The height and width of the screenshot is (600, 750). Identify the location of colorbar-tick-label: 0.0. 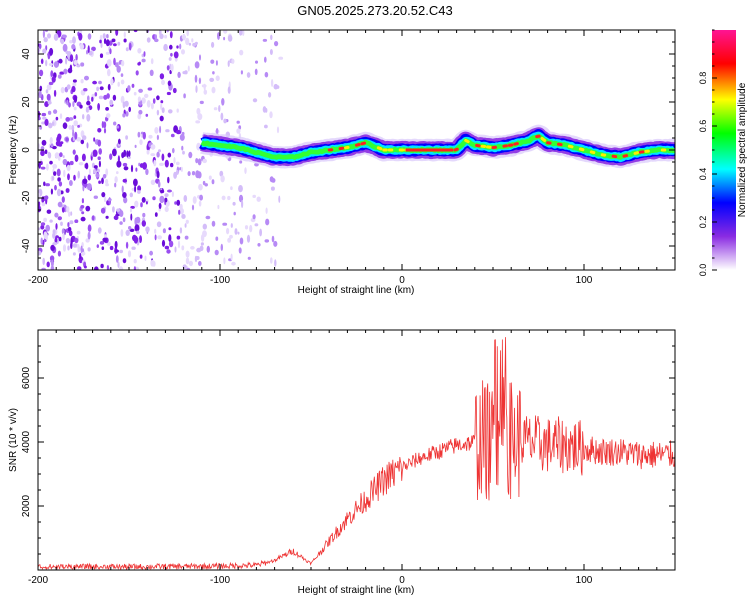
(703, 270).